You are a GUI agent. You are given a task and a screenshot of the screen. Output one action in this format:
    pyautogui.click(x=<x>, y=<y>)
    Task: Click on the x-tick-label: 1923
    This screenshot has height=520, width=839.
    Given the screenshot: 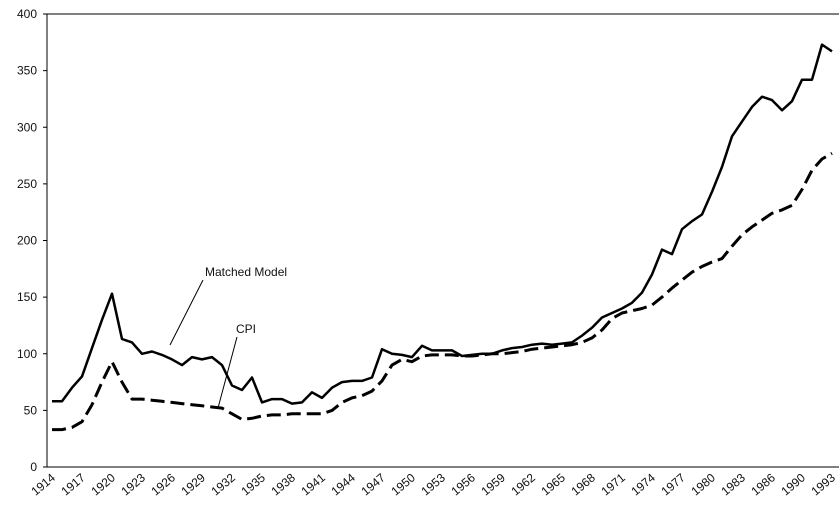 What is the action you would take?
    pyautogui.click(x=133, y=484)
    